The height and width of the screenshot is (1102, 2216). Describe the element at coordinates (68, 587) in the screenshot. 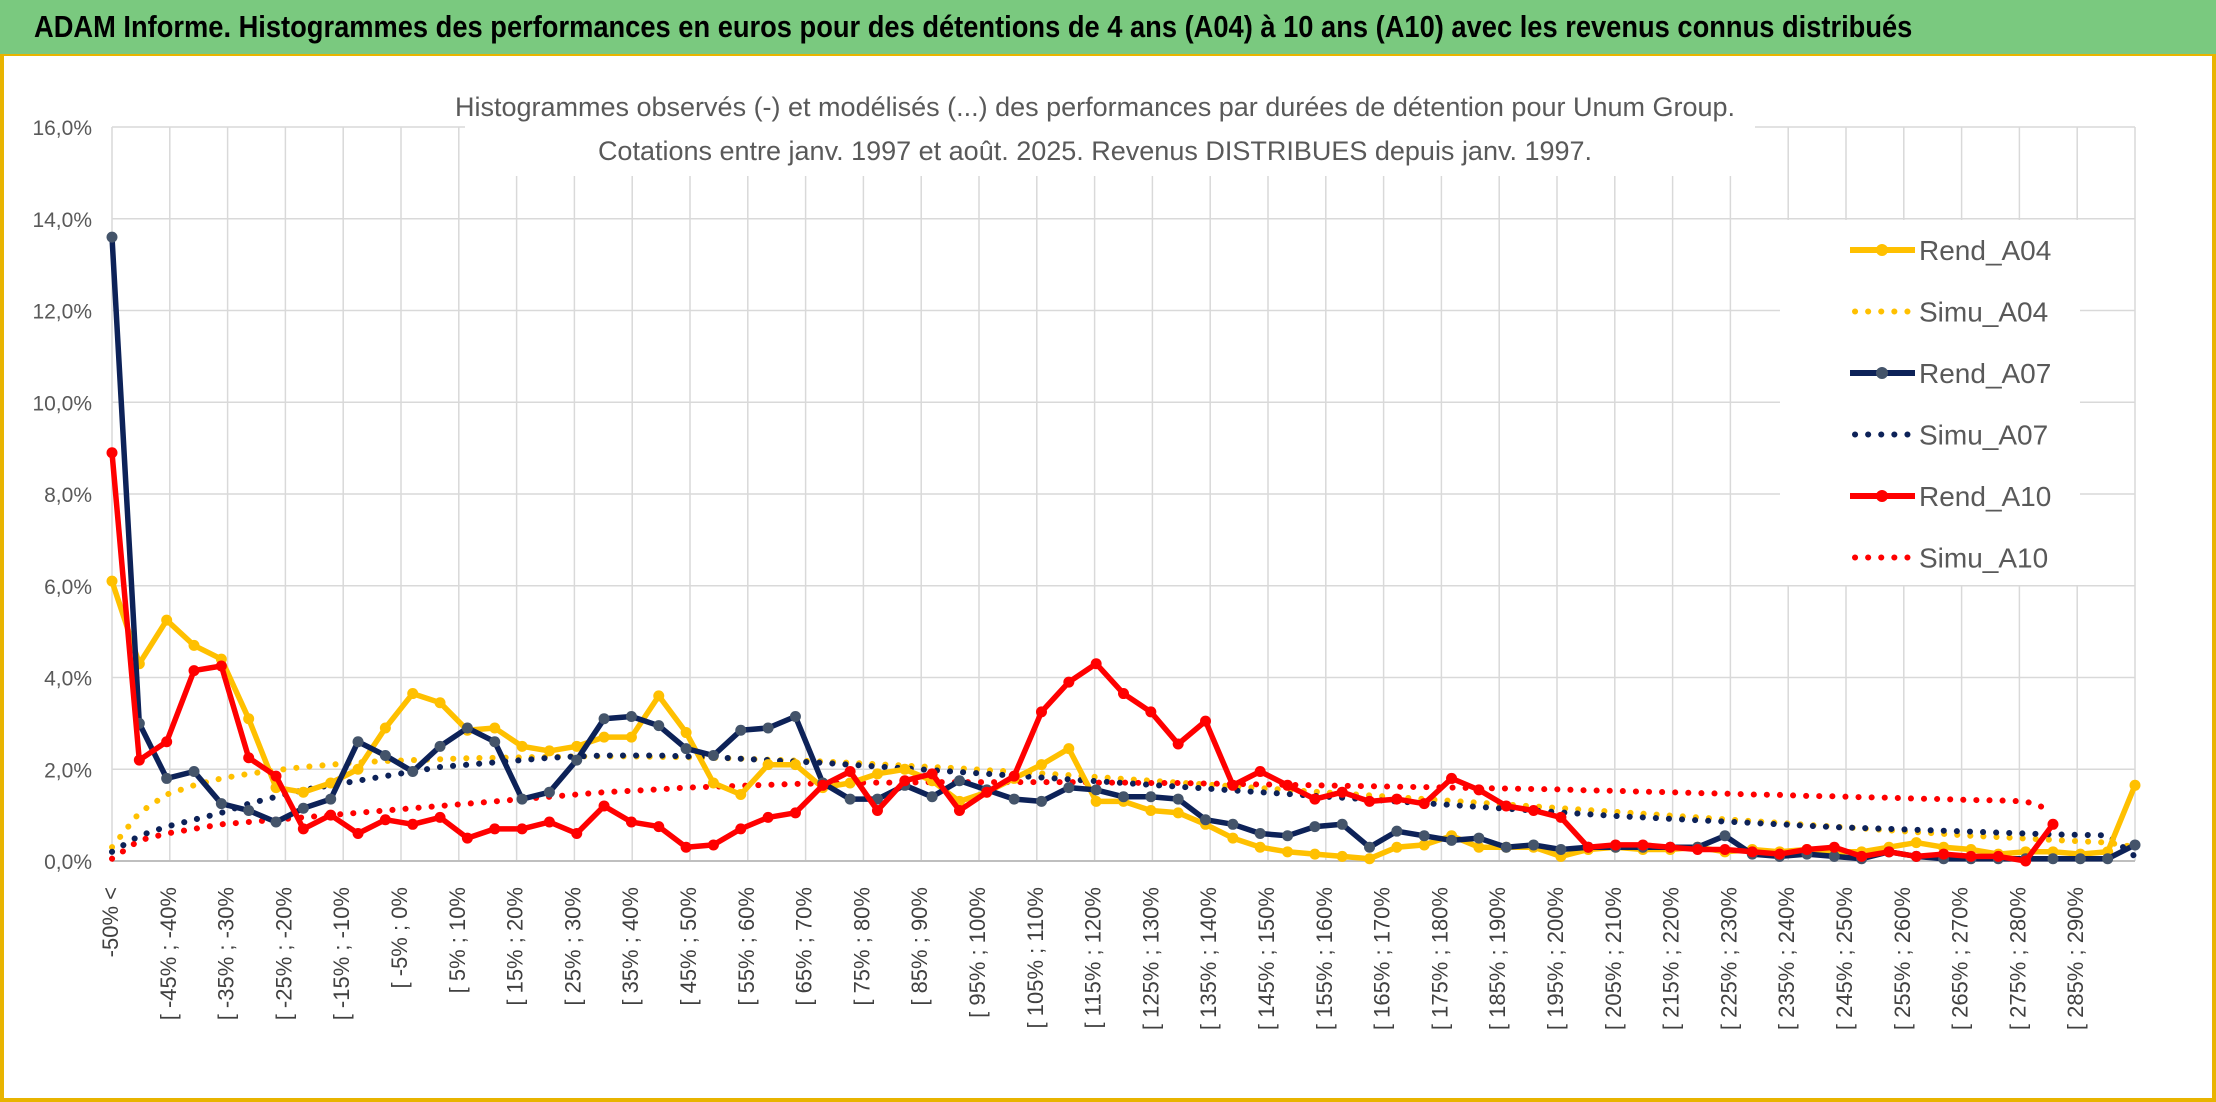

I see `y-tick-label: 6,0%` at that location.